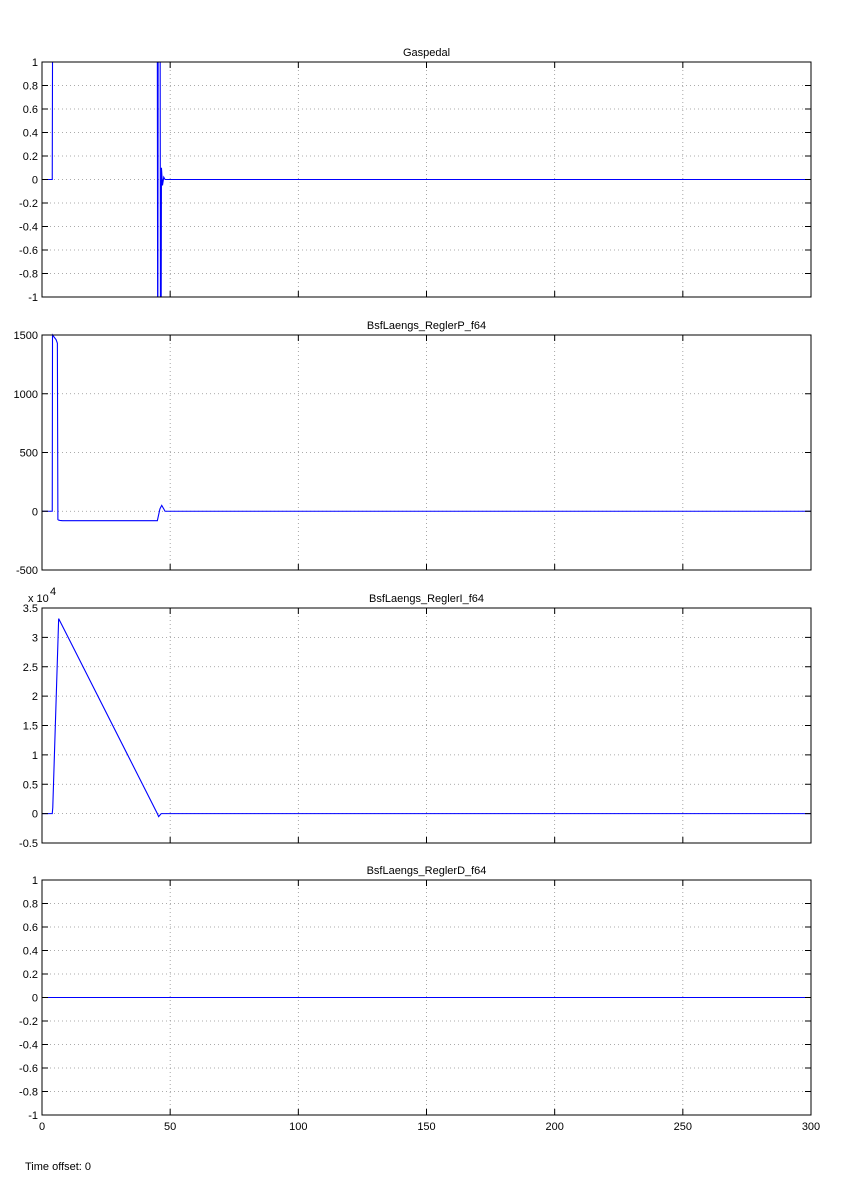  I want to click on y-tick-label: 2.5, so click(30, 668).